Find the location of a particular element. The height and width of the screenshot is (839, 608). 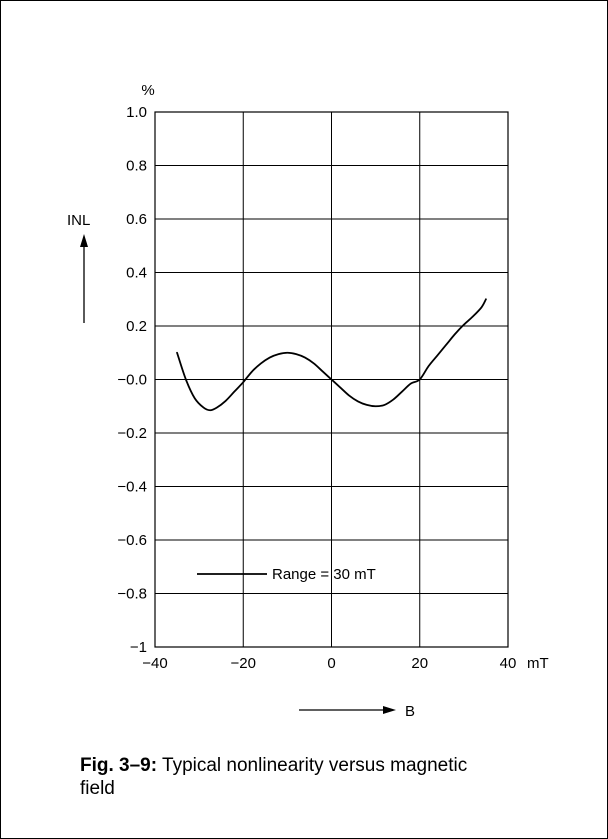

y-tick-label: 1.0 is located at coordinates (136, 112).